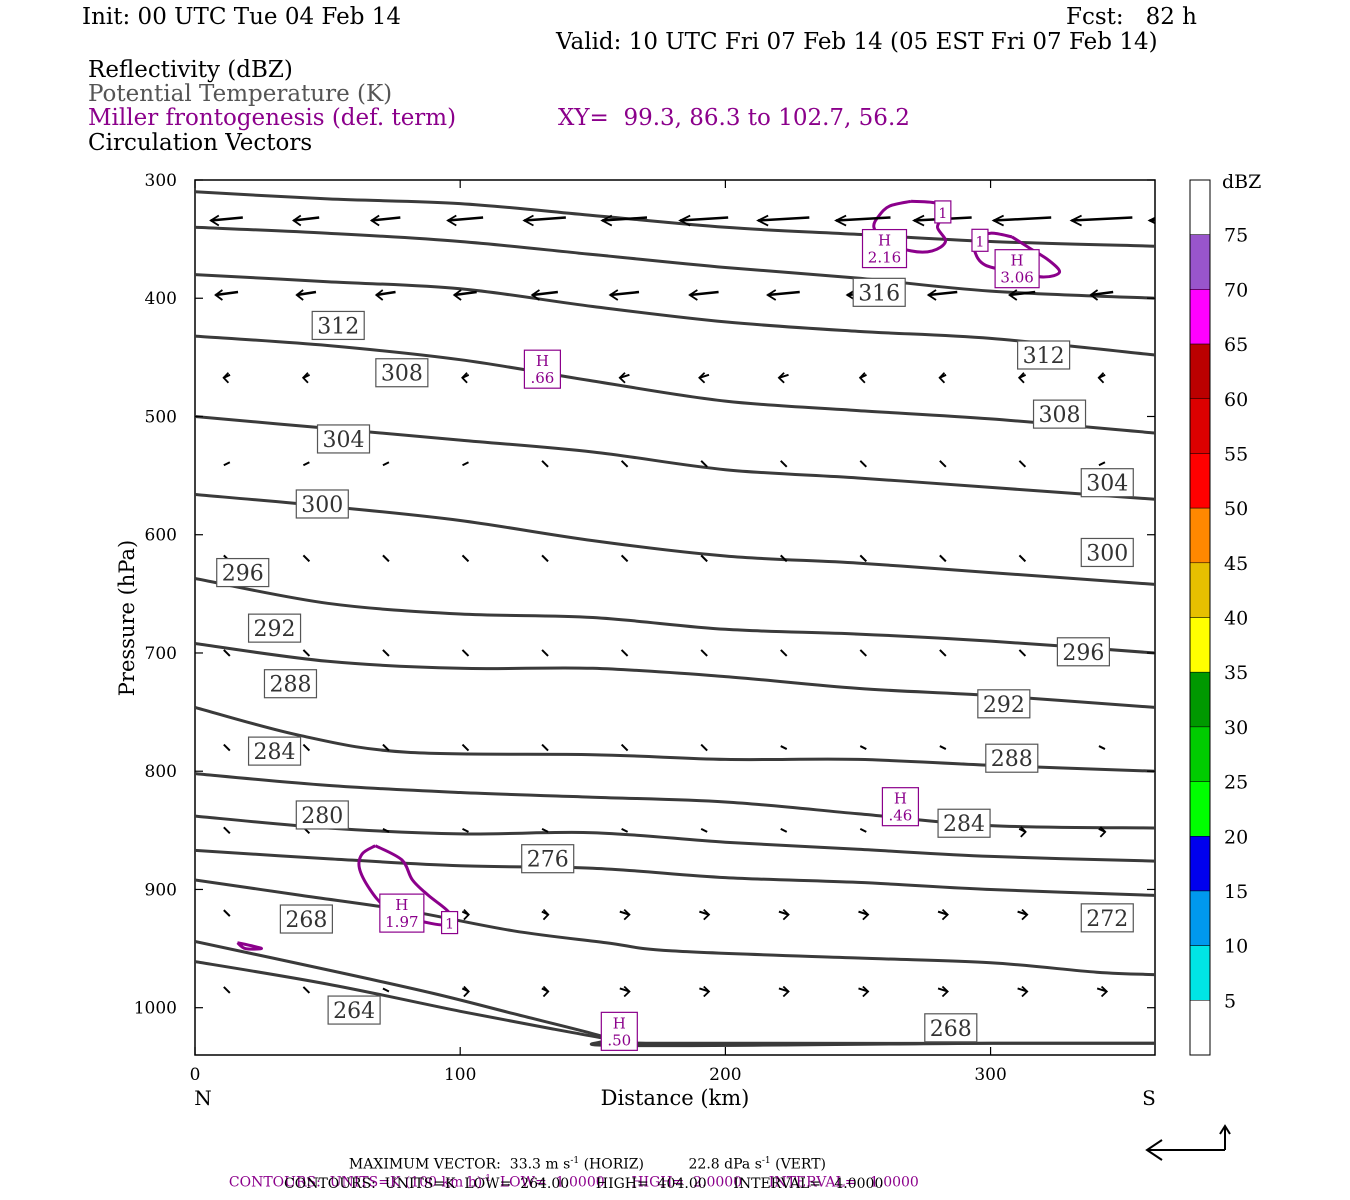 This screenshot has height=1200, width=1350. Describe the element at coordinates (161, 890) in the screenshot. I see `y-tick-label: 900` at that location.